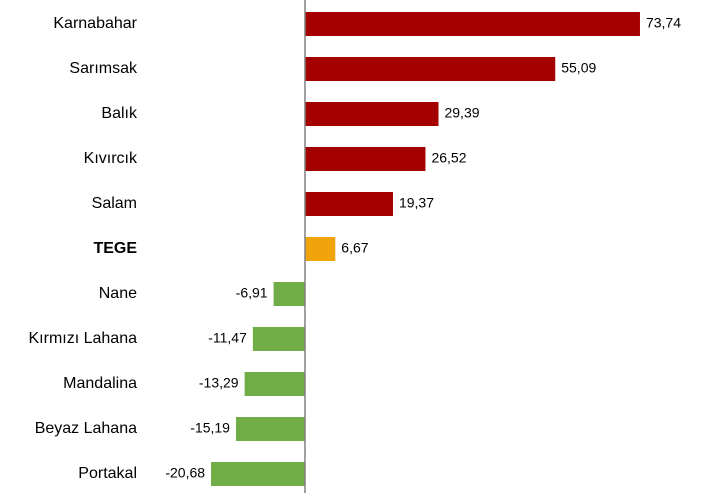 This screenshot has height=493, width=703. What do you see at coordinates (185, 473) in the screenshot?
I see `data-label: -20,68` at bounding box center [185, 473].